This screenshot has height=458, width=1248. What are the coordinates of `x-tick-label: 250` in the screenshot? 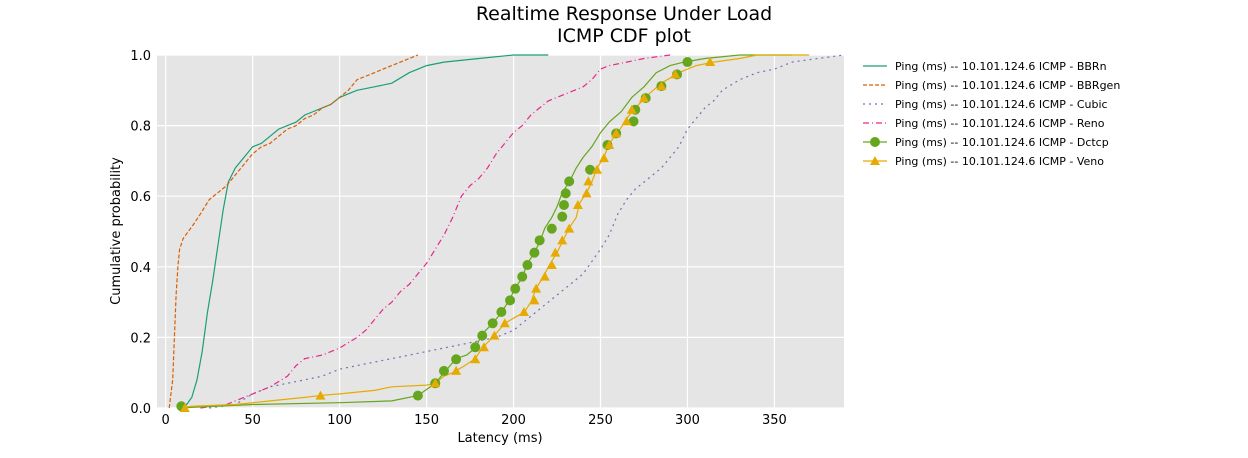 It's located at (600, 420).